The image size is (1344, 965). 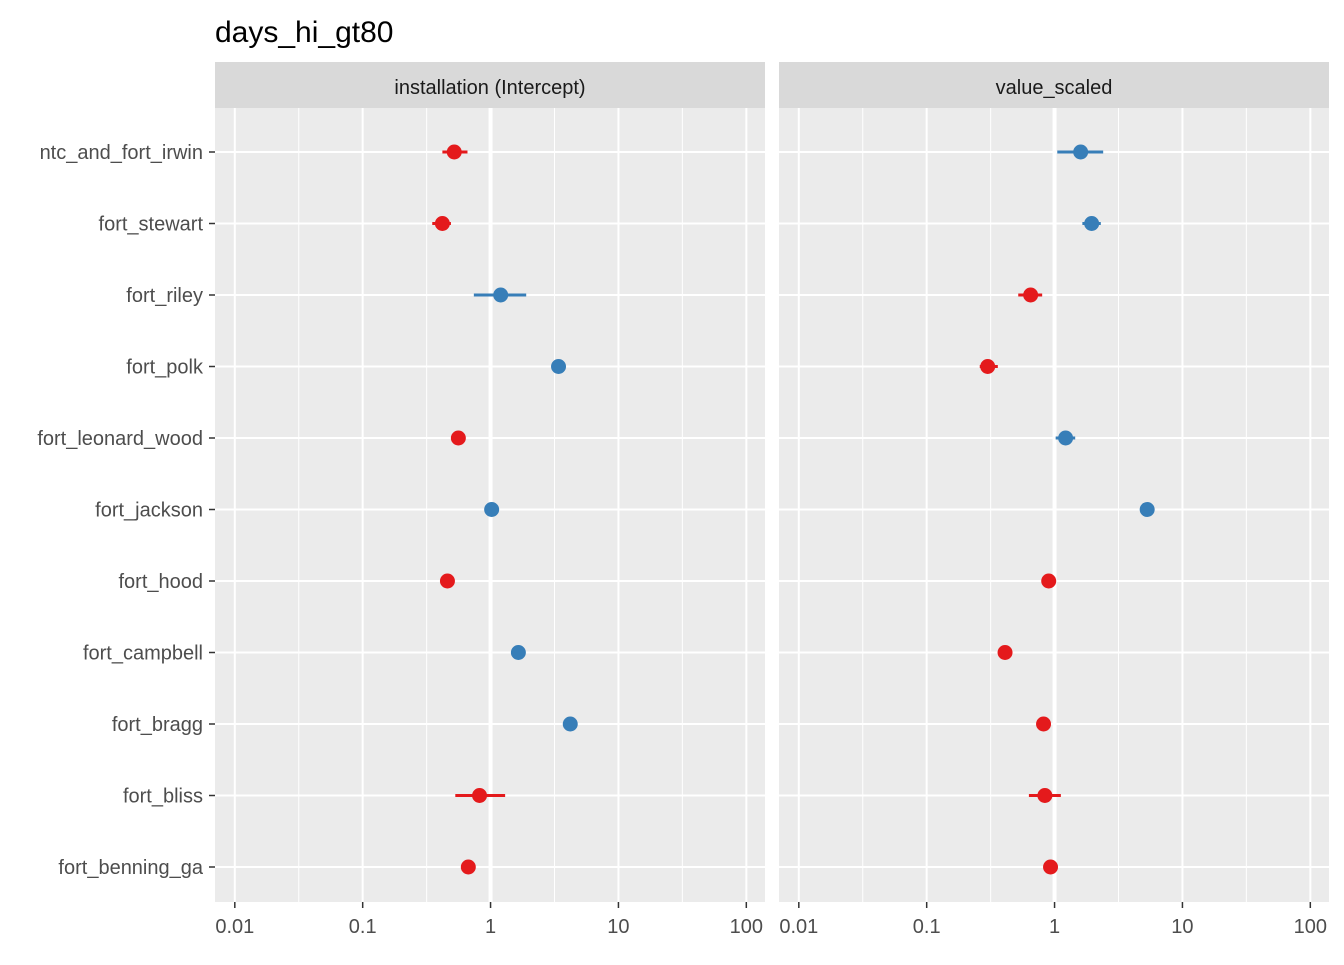 What do you see at coordinates (489, 88) in the screenshot?
I see `facet-strip-label-0: installation (Intercept)` at bounding box center [489, 88].